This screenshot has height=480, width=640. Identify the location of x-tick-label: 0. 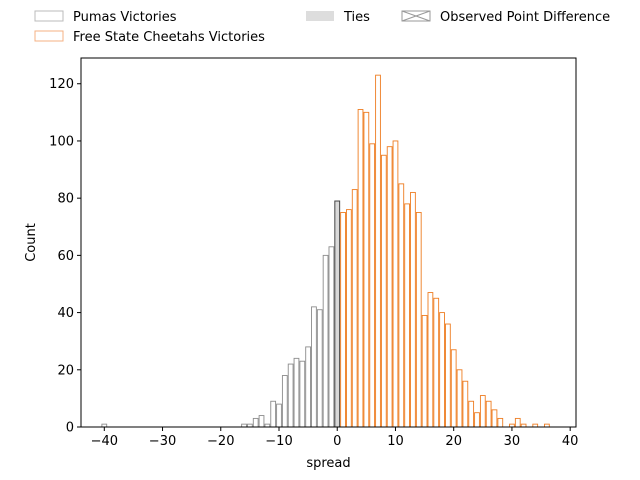
(337, 441).